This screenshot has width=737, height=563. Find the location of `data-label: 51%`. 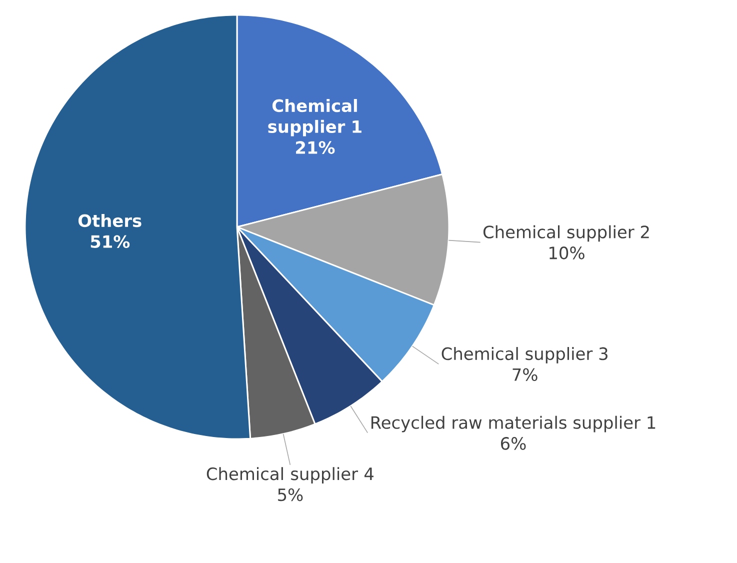

data-label: 51% is located at coordinates (110, 241).